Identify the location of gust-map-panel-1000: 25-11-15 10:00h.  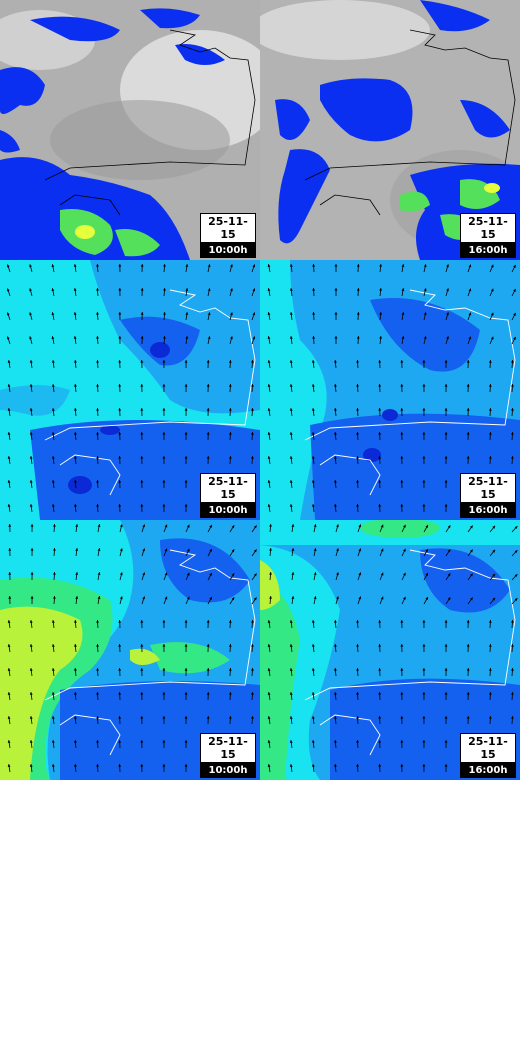
(130, 650).